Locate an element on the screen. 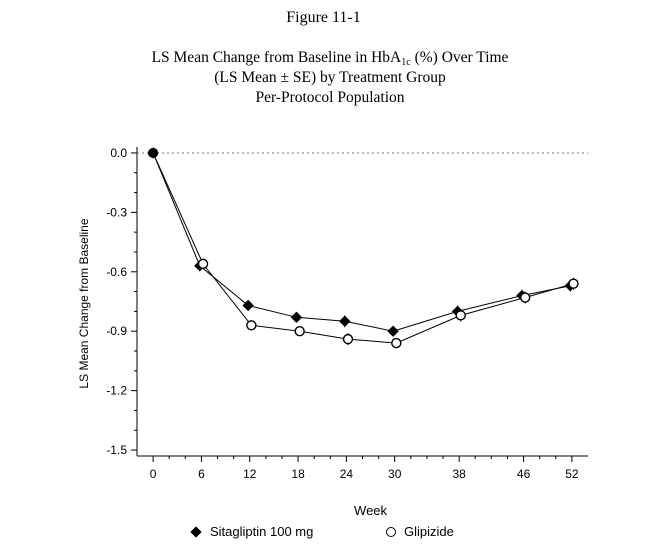 Image resolution: width=647 pixels, height=557 pixels. legend-item-sitagliptin: Sitagliptin 100 mg is located at coordinates (252, 531).